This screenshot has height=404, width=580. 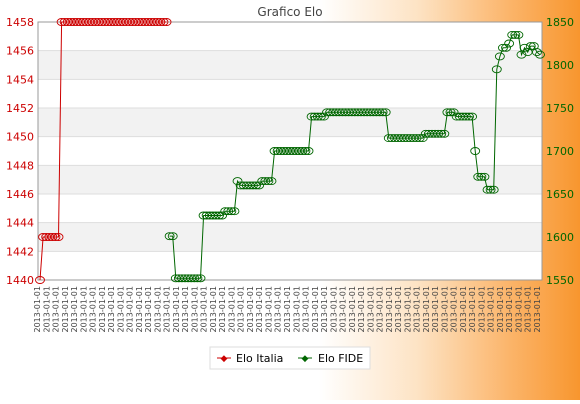 I want to click on legend-label-italia: Elo Italia, so click(x=259, y=358).